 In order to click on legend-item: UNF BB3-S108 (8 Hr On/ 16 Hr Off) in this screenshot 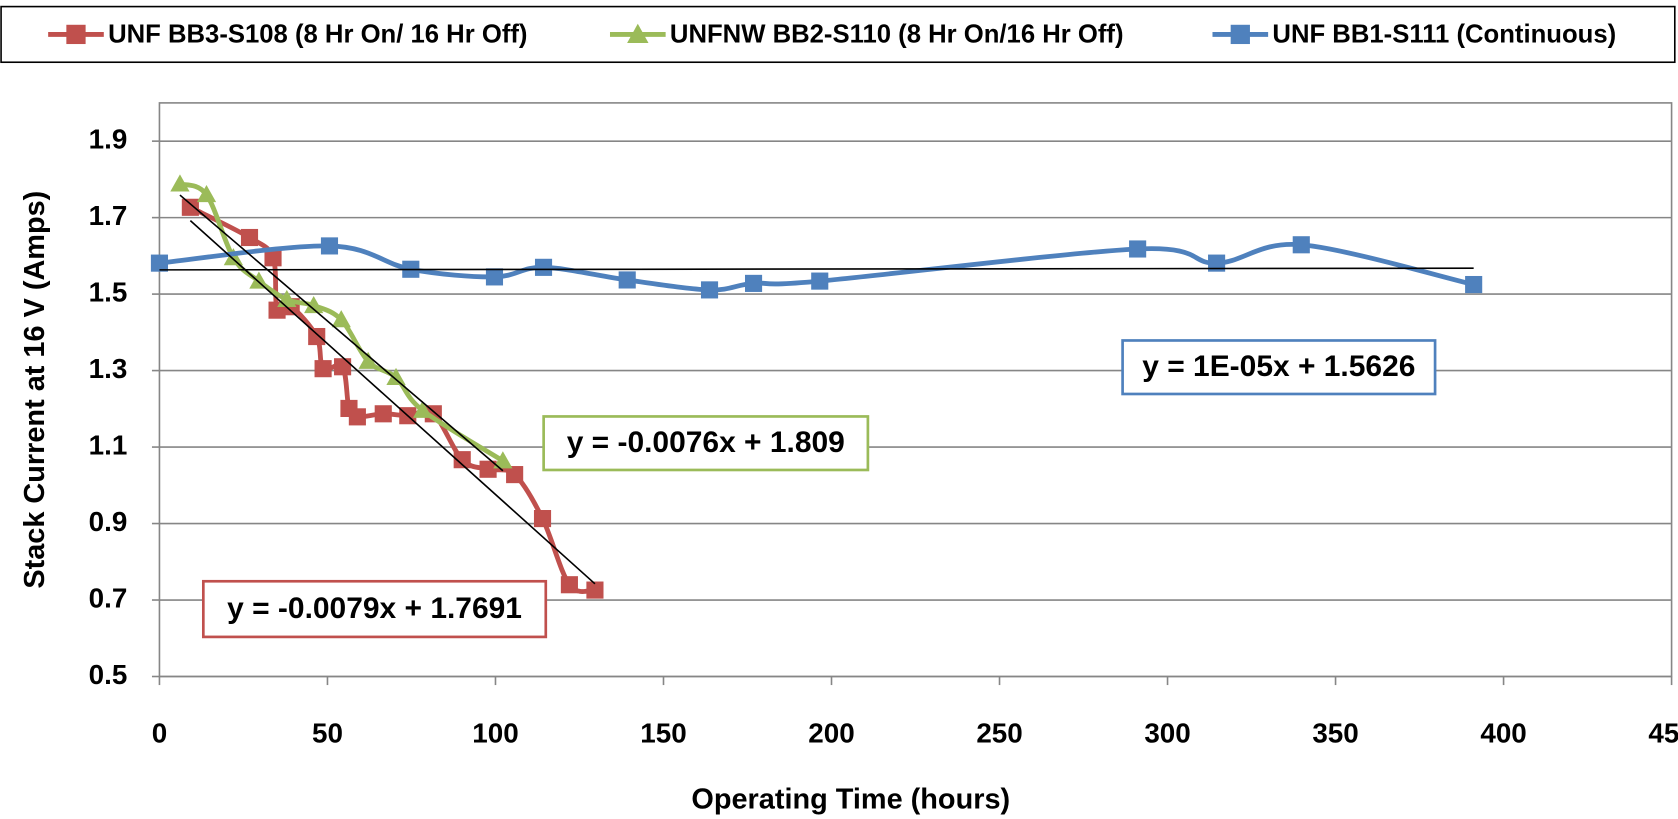, I will do `click(287, 34)`.